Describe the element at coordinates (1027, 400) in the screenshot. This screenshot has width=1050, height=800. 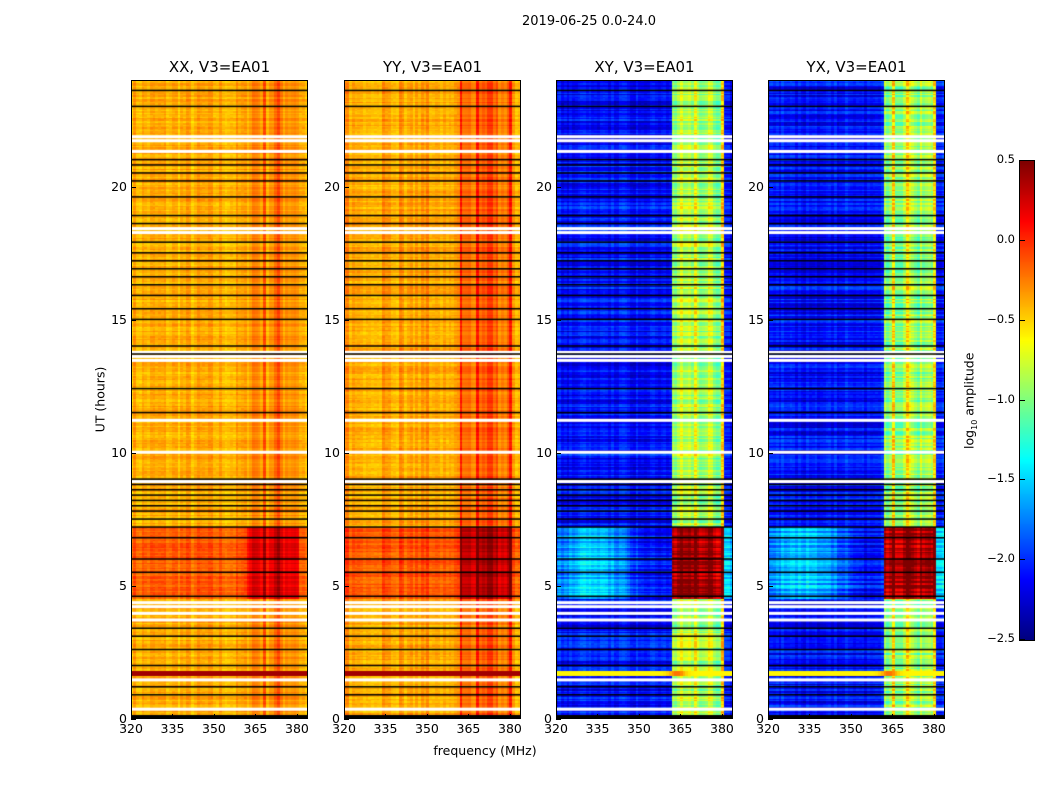
I see `colorbar` at that location.